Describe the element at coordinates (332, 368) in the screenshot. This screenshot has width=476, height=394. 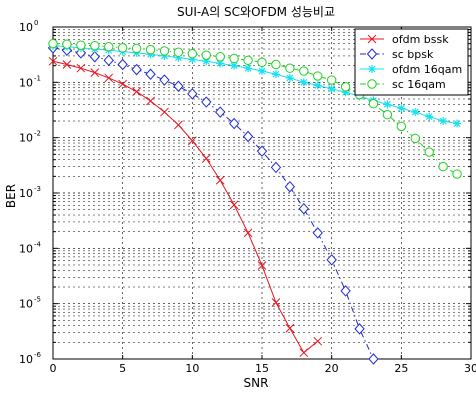
I see `x-tick-label: 20` at that location.